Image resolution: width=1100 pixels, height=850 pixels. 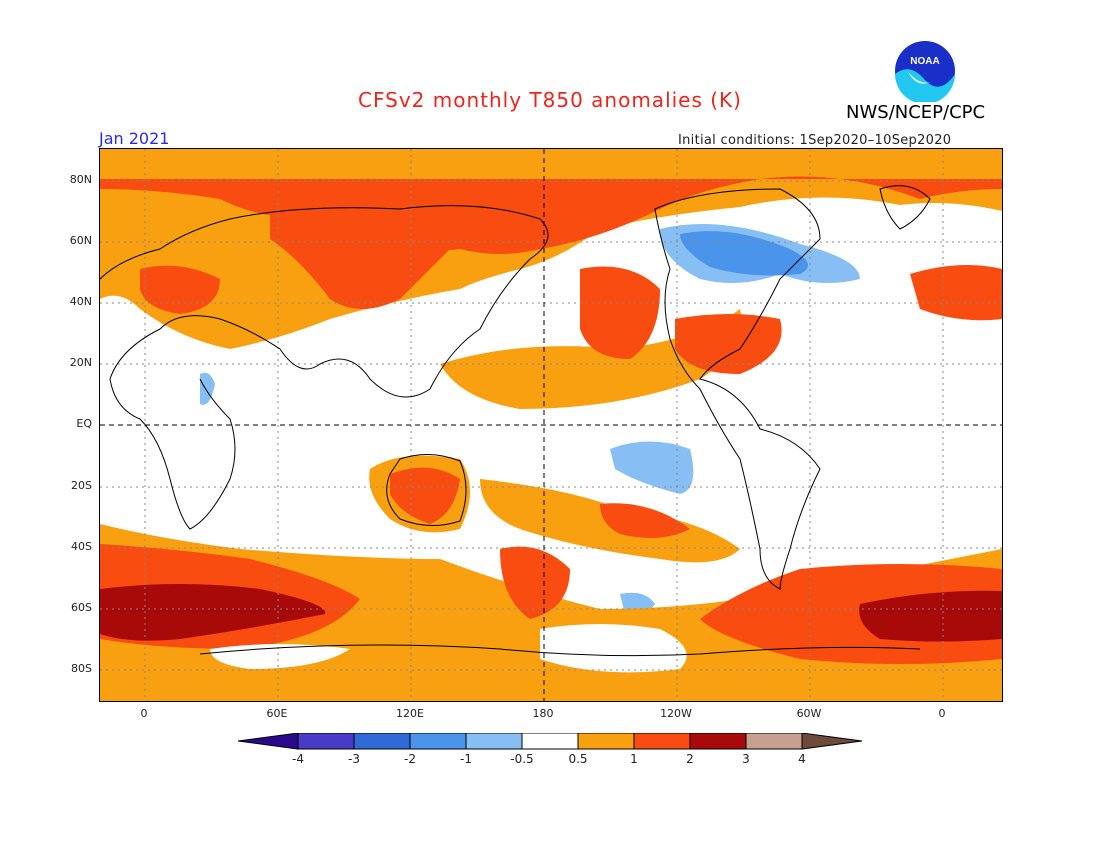 What do you see at coordinates (676, 713) in the screenshot?
I see `lon-label-120w: 120W` at bounding box center [676, 713].